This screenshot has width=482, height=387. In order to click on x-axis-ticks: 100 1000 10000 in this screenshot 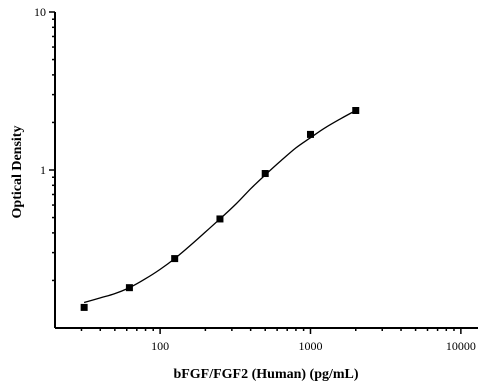, I will do `click(278, 340)`.